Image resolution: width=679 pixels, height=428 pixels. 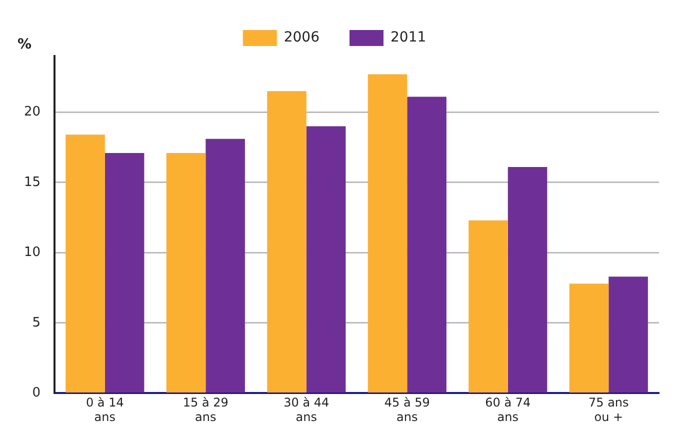 What do you see at coordinates (205, 410) in the screenshot?
I see `x-tick-label: 15 à 29 ans` at bounding box center [205, 410].